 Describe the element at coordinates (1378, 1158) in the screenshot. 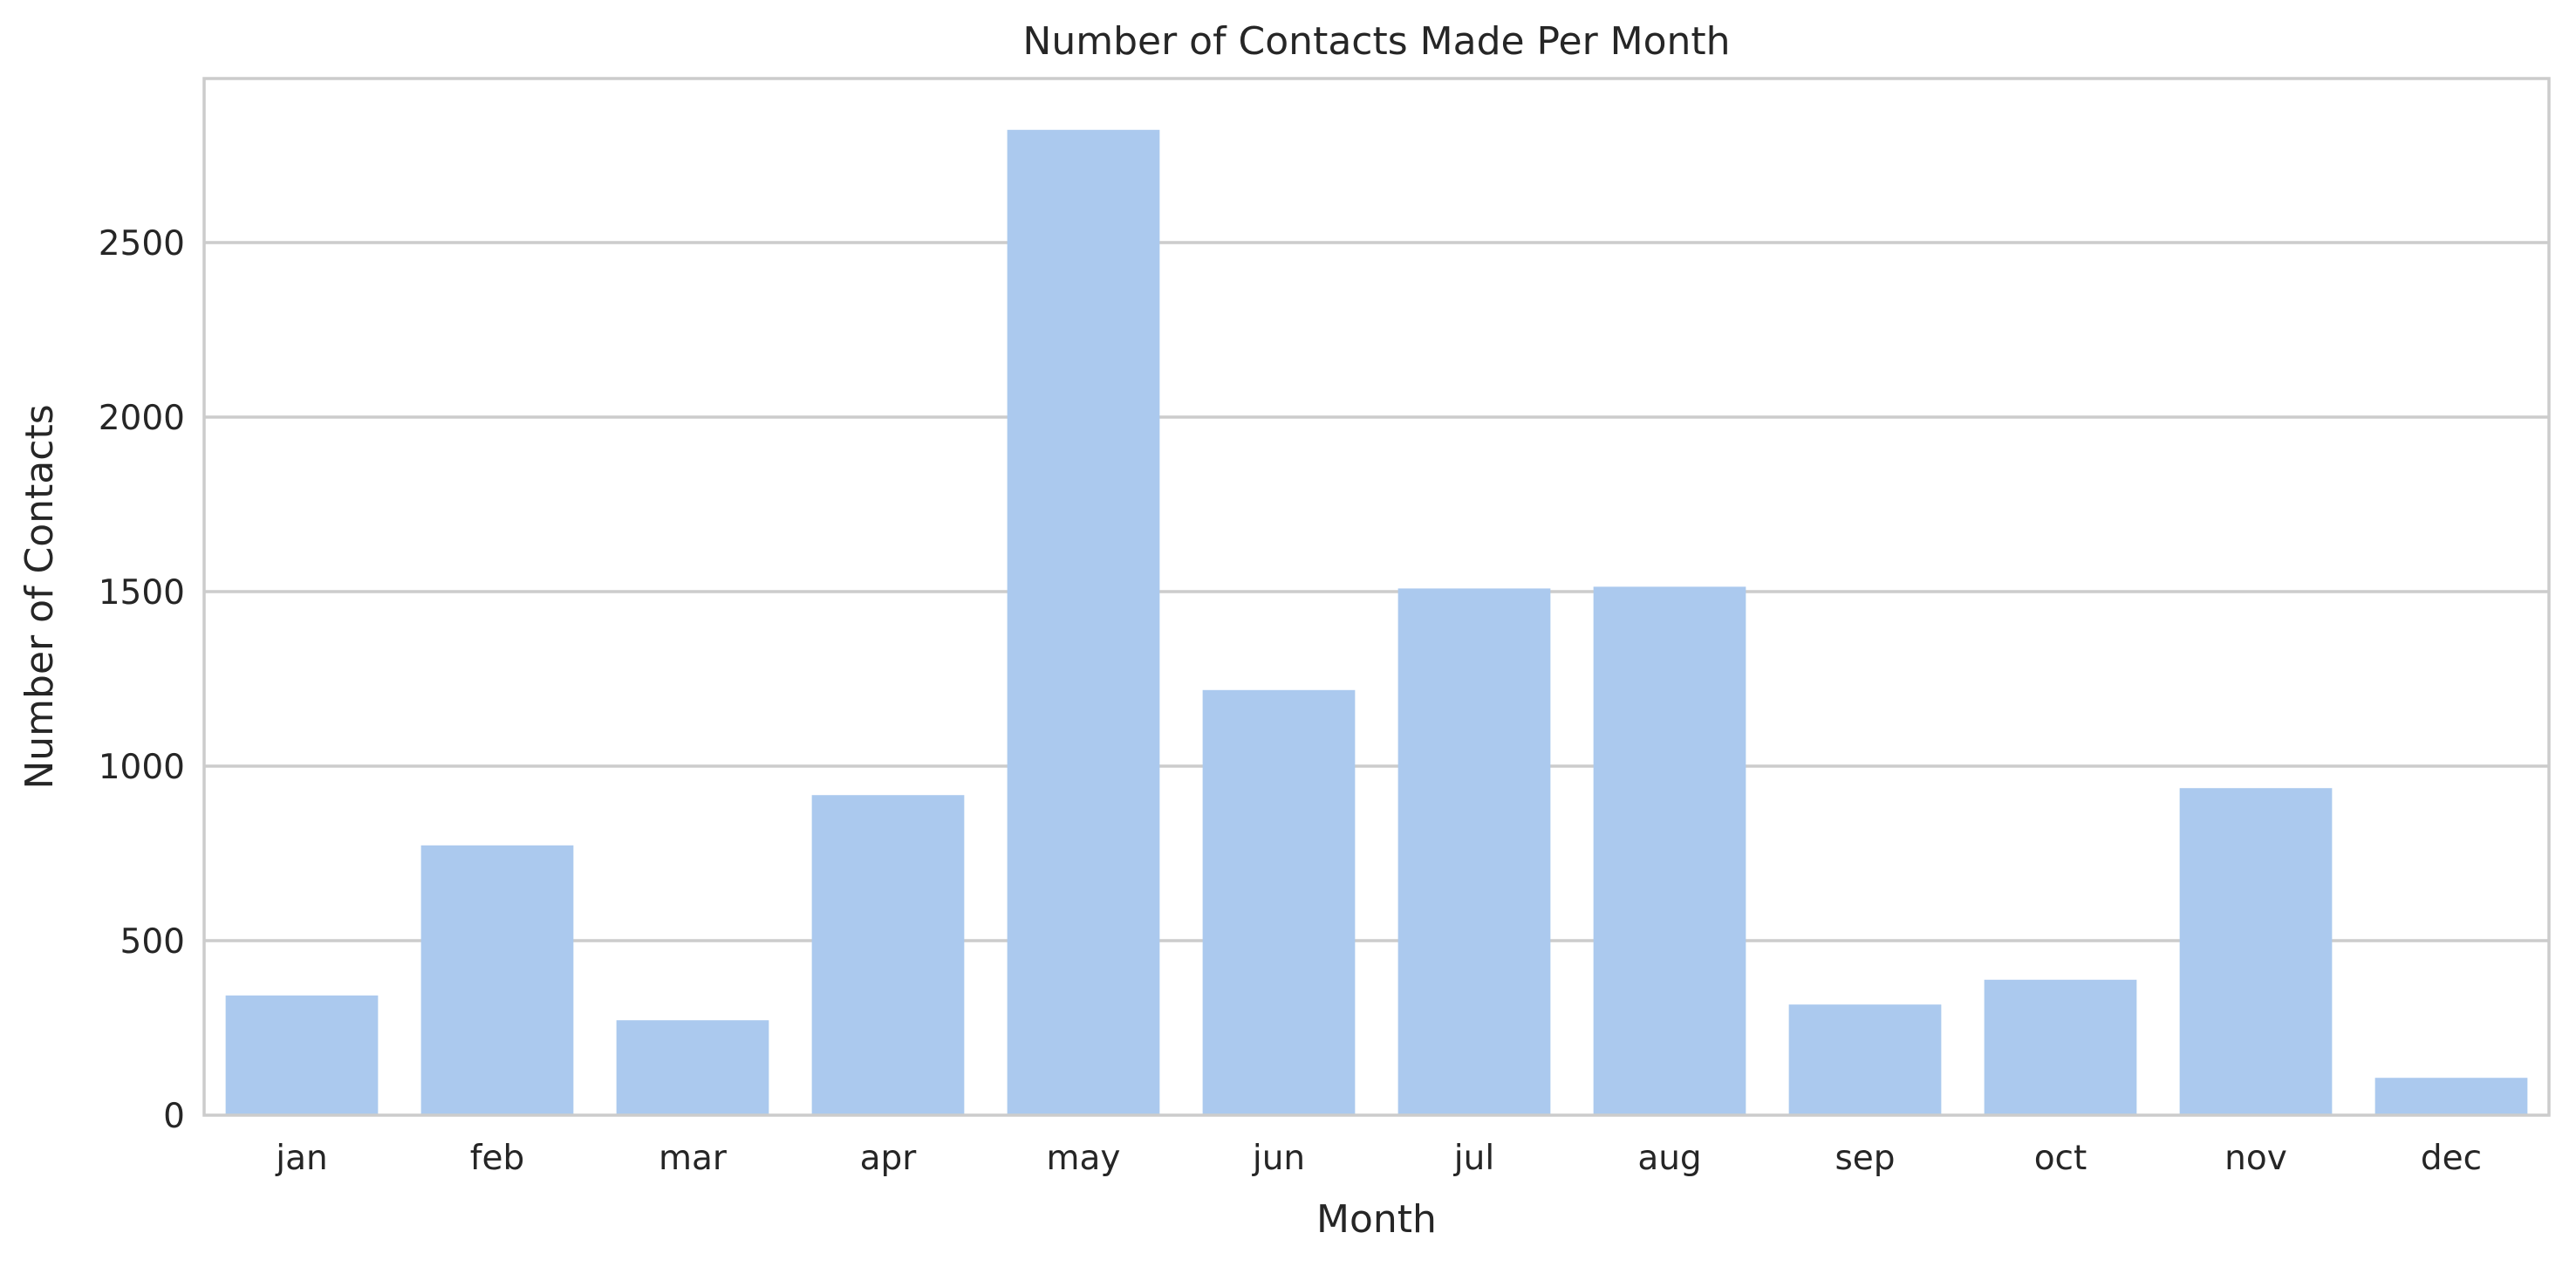

I see `x-tick-labels: jan feb mar apr may jun jul aug sep oct nov dec` at that location.